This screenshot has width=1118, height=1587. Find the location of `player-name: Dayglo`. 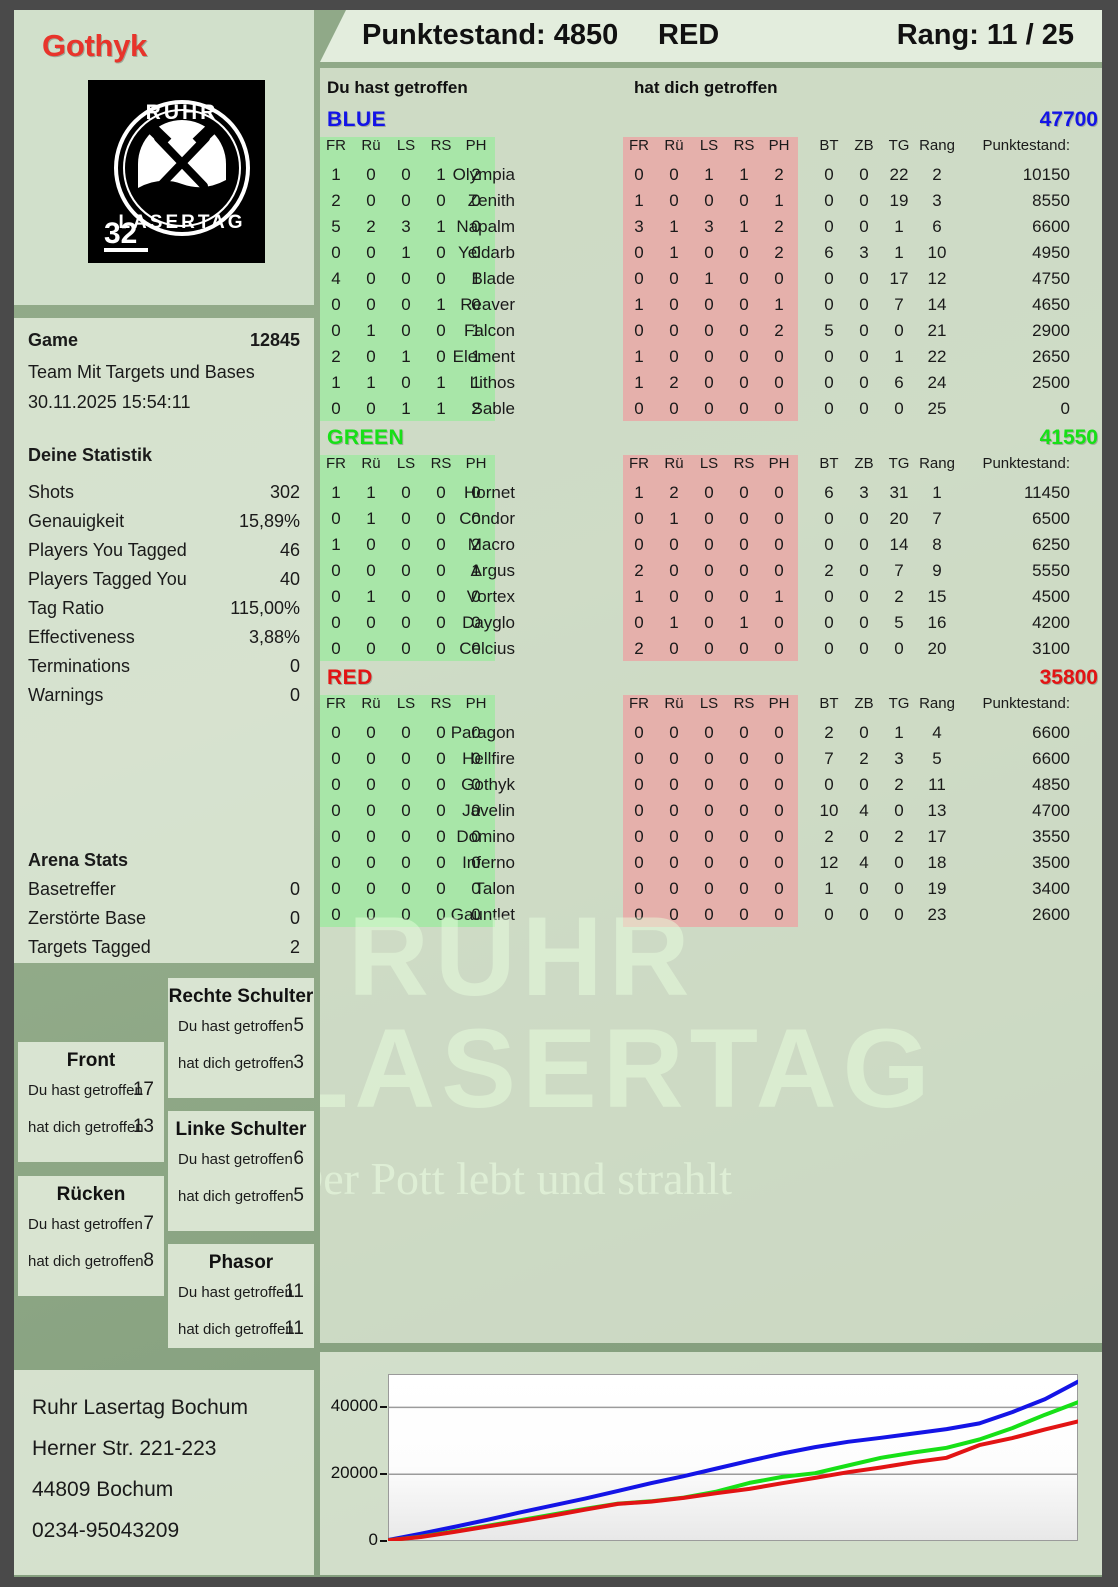

player-name: Dayglo is located at coordinates (488, 622).